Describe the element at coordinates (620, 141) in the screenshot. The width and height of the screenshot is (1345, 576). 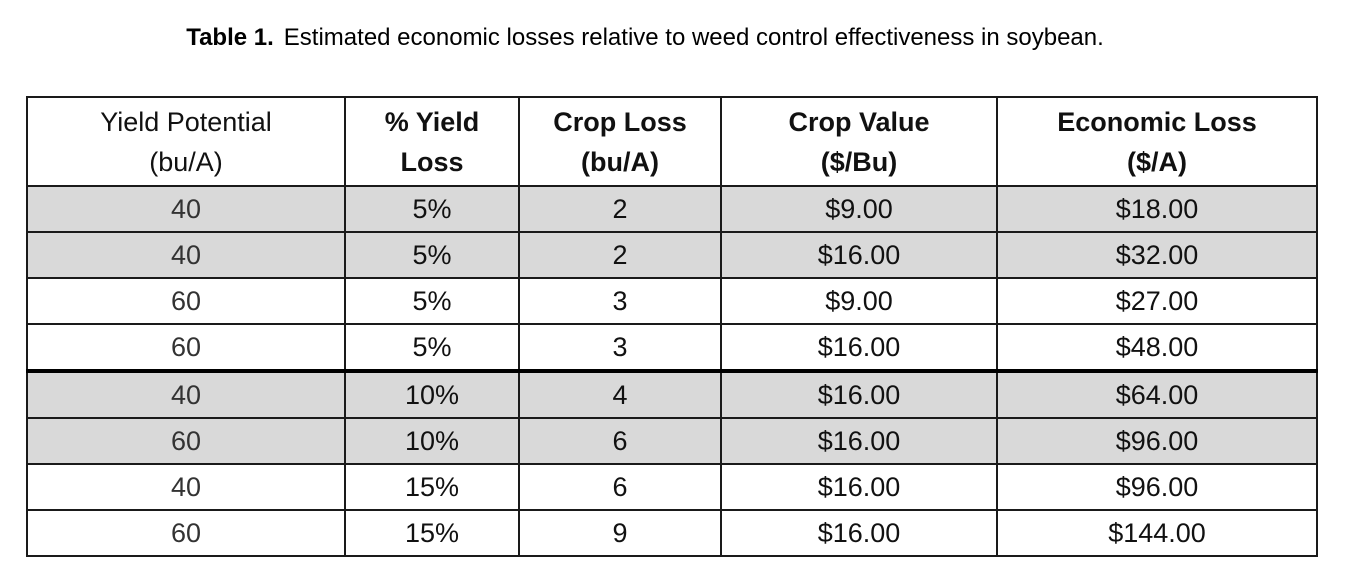
I see `header-crop-loss: Crop Loss (bu/A)` at that location.